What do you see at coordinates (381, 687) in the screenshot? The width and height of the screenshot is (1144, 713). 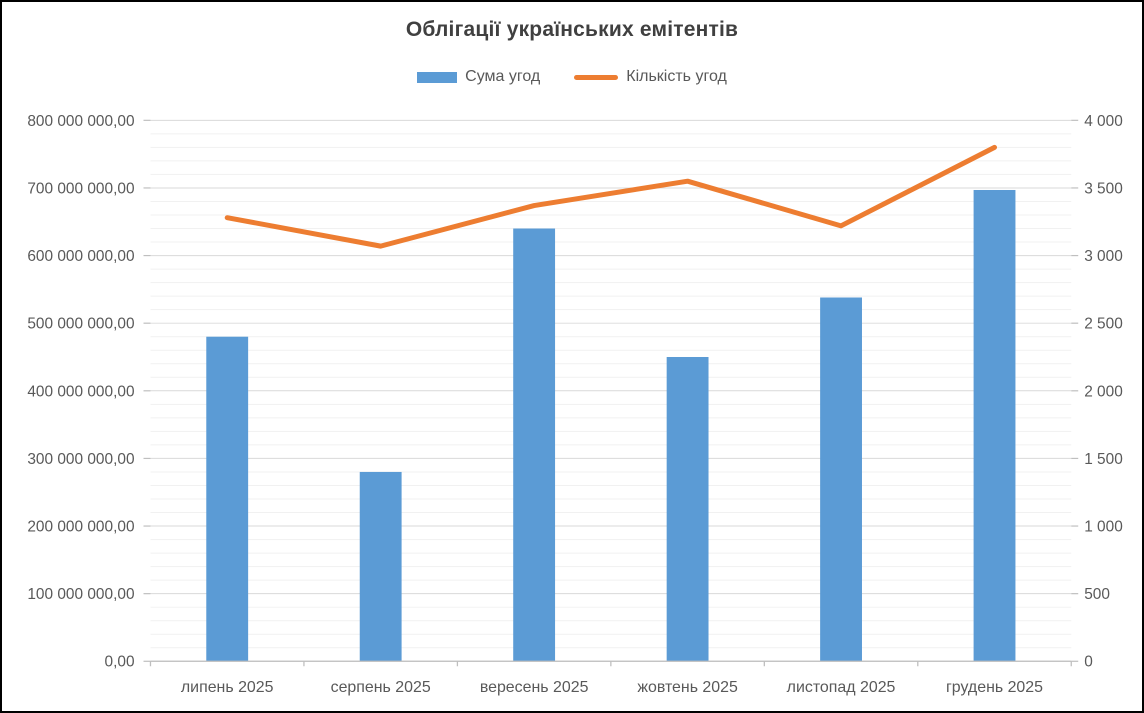 I see `x-axis-category-label: серпень 2025` at bounding box center [381, 687].